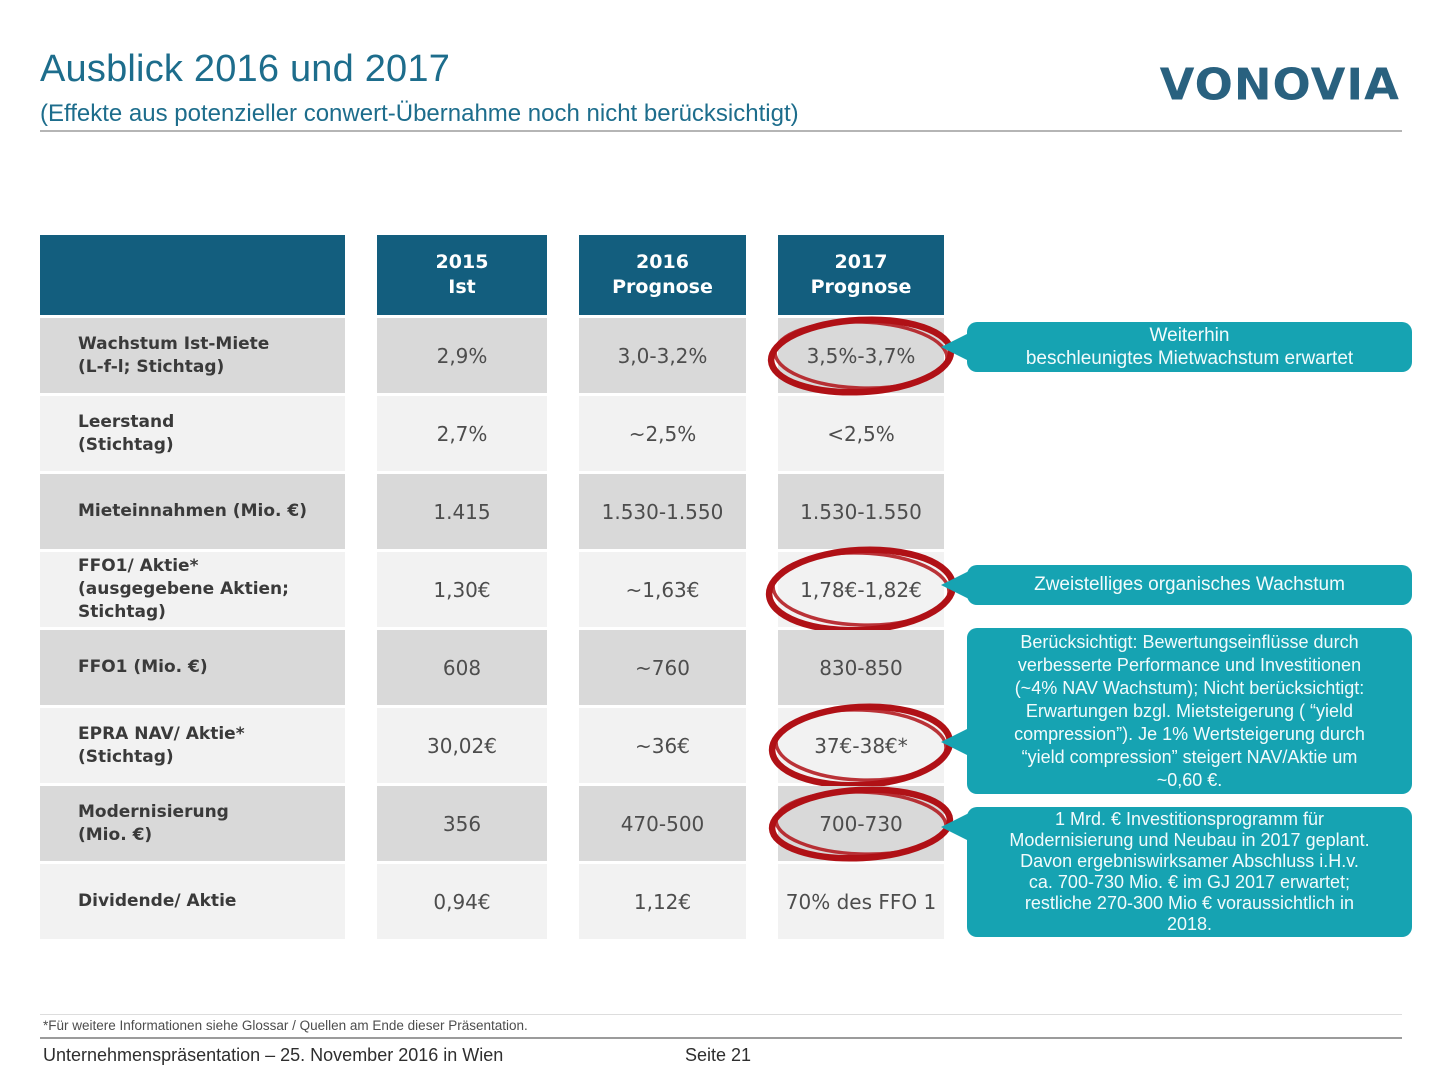 This screenshot has width=1440, height=1080. Describe the element at coordinates (192, 745) in the screenshot. I see `row-label: EPRA NAV/ Aktie* (Stichtag)` at that location.